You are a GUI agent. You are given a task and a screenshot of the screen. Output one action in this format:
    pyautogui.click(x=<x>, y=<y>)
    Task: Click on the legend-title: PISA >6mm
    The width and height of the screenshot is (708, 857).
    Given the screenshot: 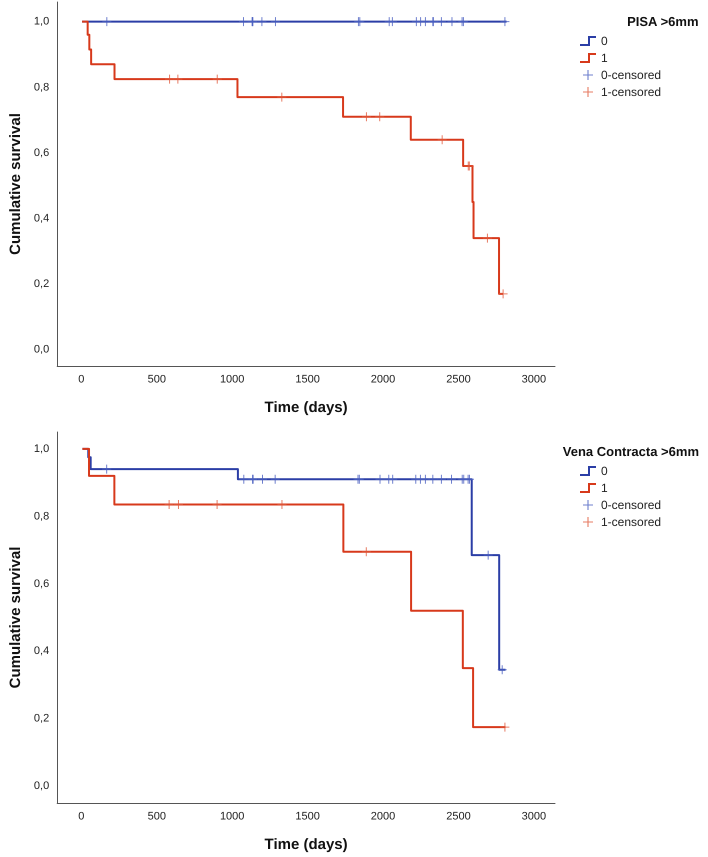 What is the action you would take?
    pyautogui.click(x=663, y=21)
    